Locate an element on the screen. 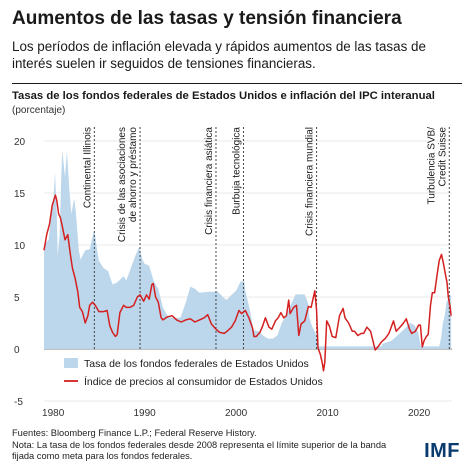 Image resolution: width=474 pixels, height=474 pixels. x-tick-label: 1980 is located at coordinates (53, 413).